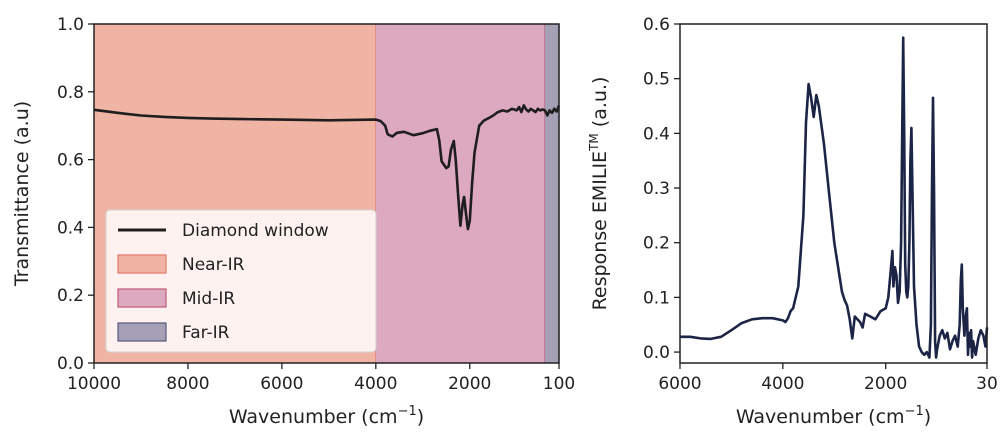  Describe the element at coordinates (255, 231) in the screenshot. I see `legend-label: Diamond window` at that location.